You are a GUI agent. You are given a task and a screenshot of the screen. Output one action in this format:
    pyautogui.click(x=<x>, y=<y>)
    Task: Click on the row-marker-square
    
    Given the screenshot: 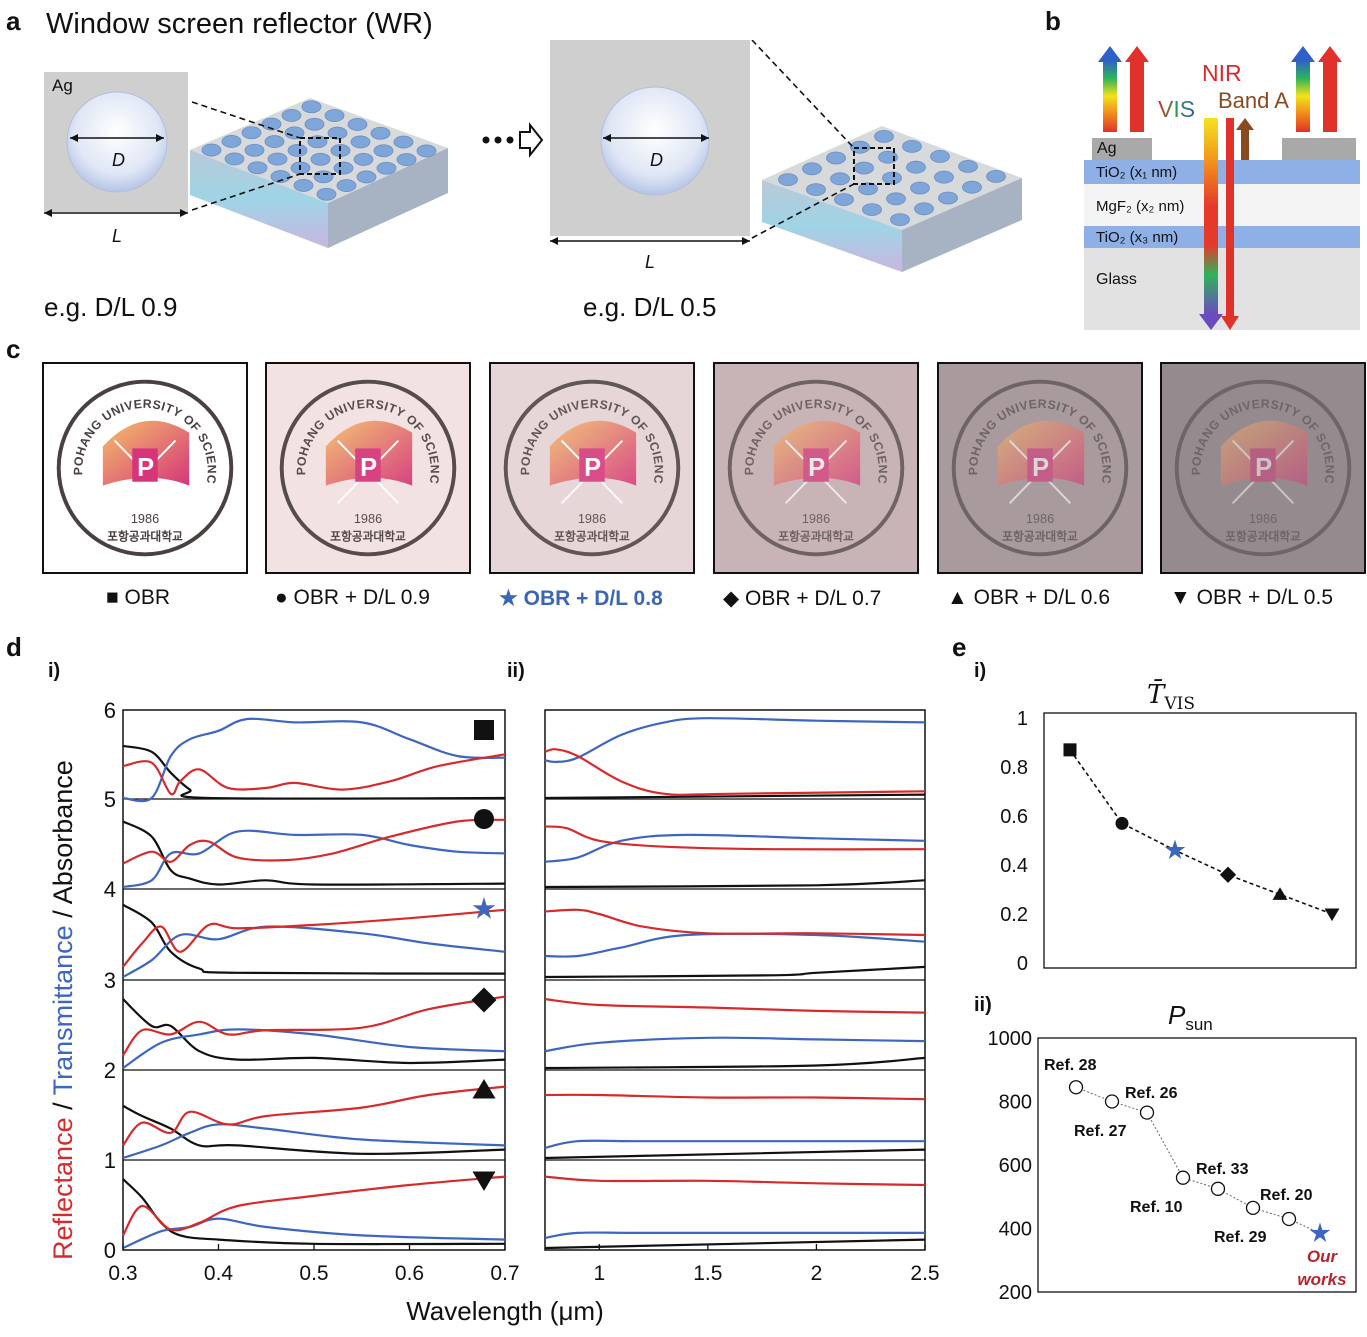 What is the action you would take?
    pyautogui.click(x=484, y=730)
    